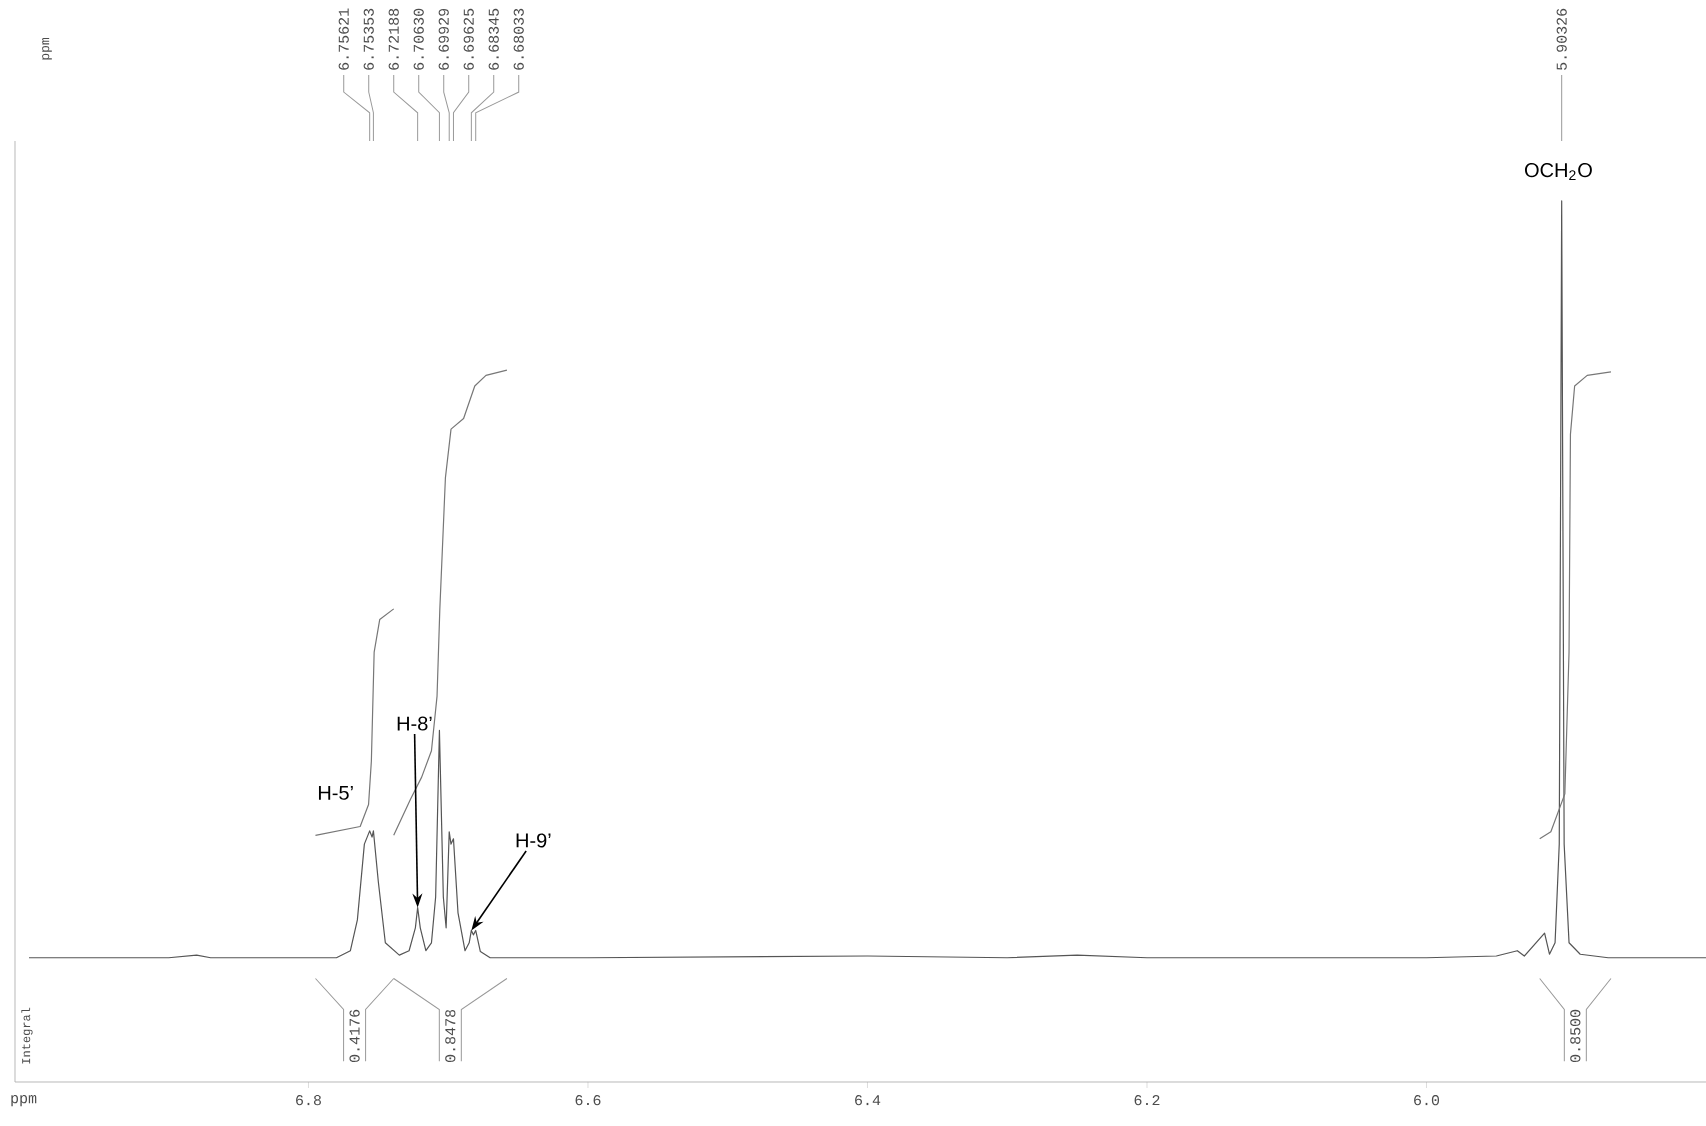 The width and height of the screenshot is (1706, 1126). I want to click on annotation: 0.8478, so click(450, 1035).